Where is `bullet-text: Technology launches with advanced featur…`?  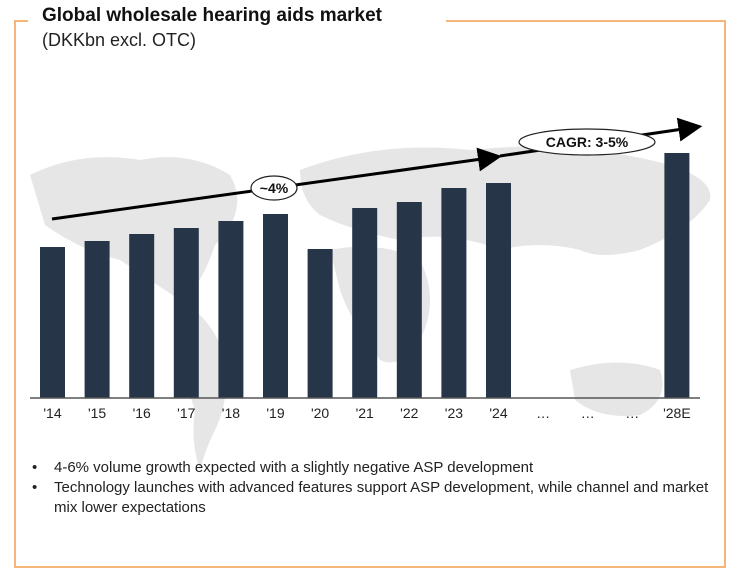
bullet-text: Technology launches with advanced featur… is located at coordinates (381, 497).